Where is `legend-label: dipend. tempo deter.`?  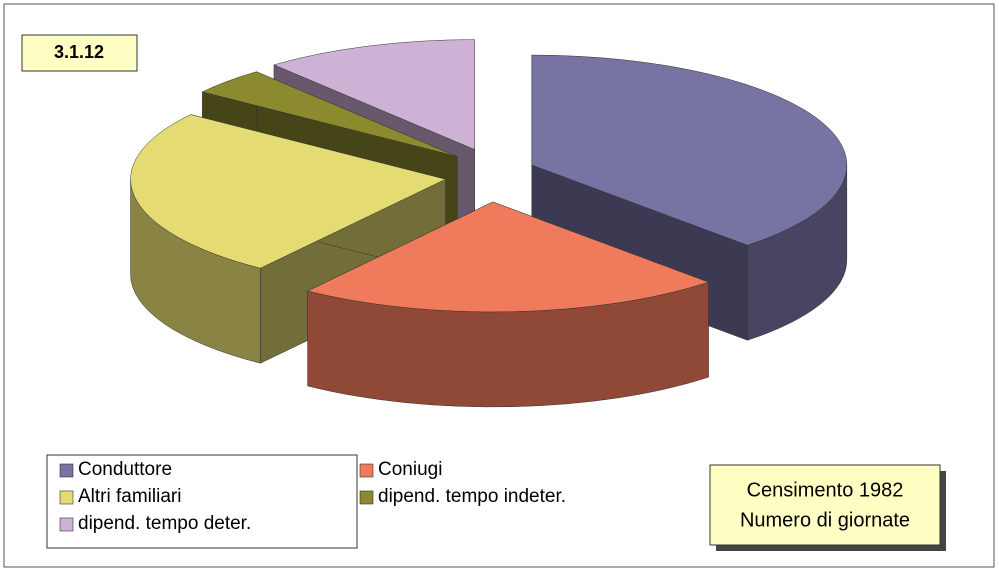 legend-label: dipend. tempo deter. is located at coordinates (164, 523).